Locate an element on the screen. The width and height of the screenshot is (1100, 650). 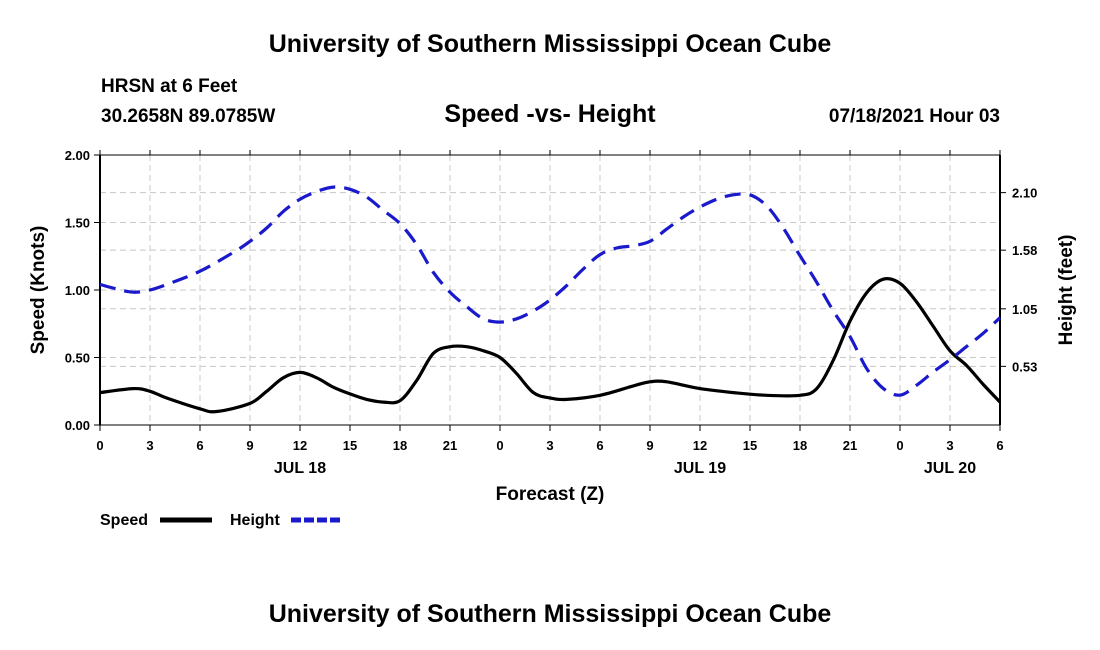
y2-axis-title: Height (feet) is located at coordinates (1066, 290).